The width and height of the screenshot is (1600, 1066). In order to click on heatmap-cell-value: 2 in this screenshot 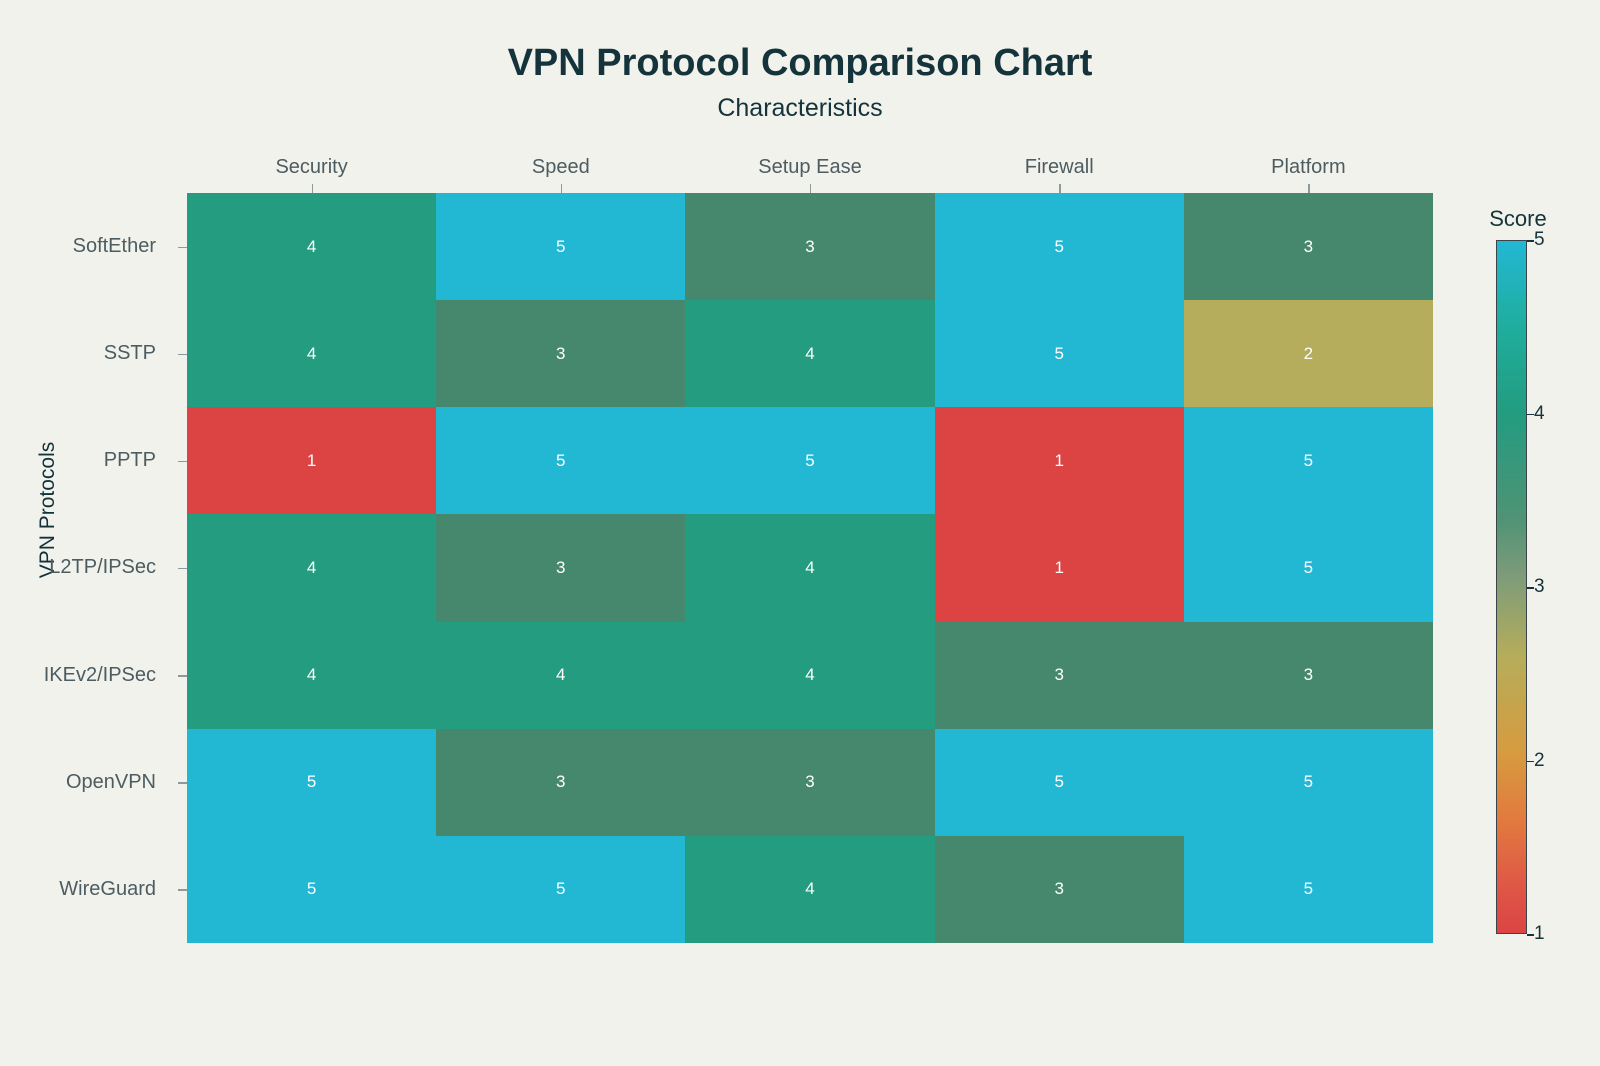, I will do `click(1308, 353)`.